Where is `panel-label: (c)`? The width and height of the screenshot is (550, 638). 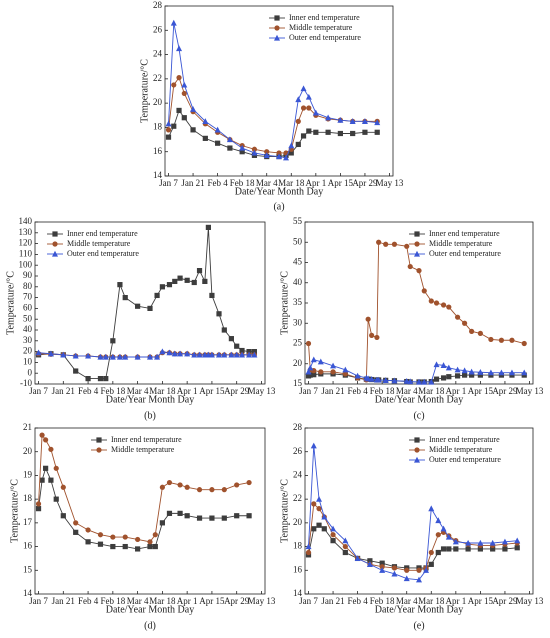 panel-label: (c) is located at coordinates (418, 415).